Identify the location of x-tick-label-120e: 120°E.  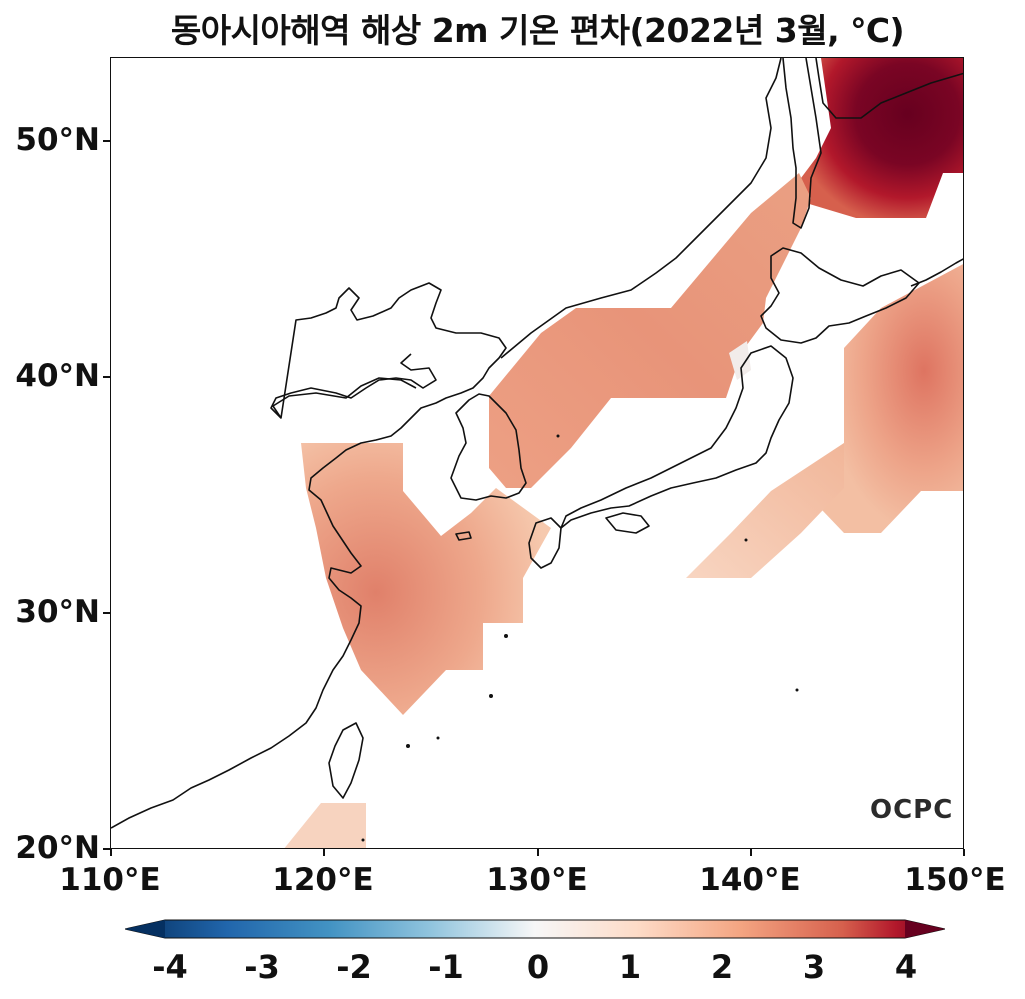
(323, 880).